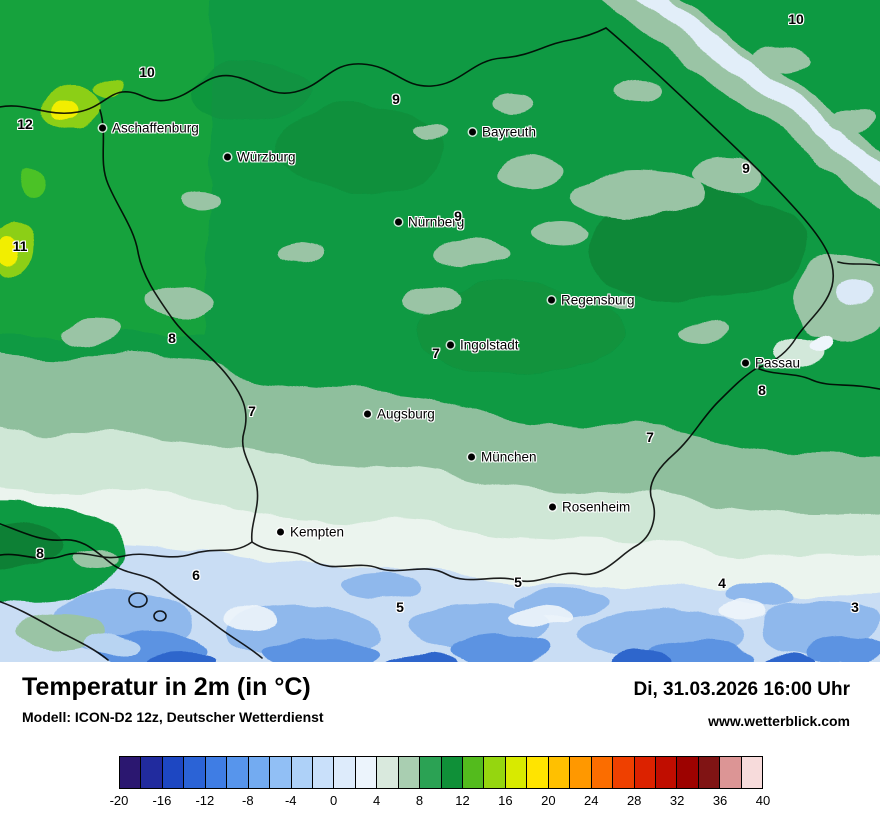  What do you see at coordinates (634, 800) in the screenshot?
I see `legend-tick-label: 28` at bounding box center [634, 800].